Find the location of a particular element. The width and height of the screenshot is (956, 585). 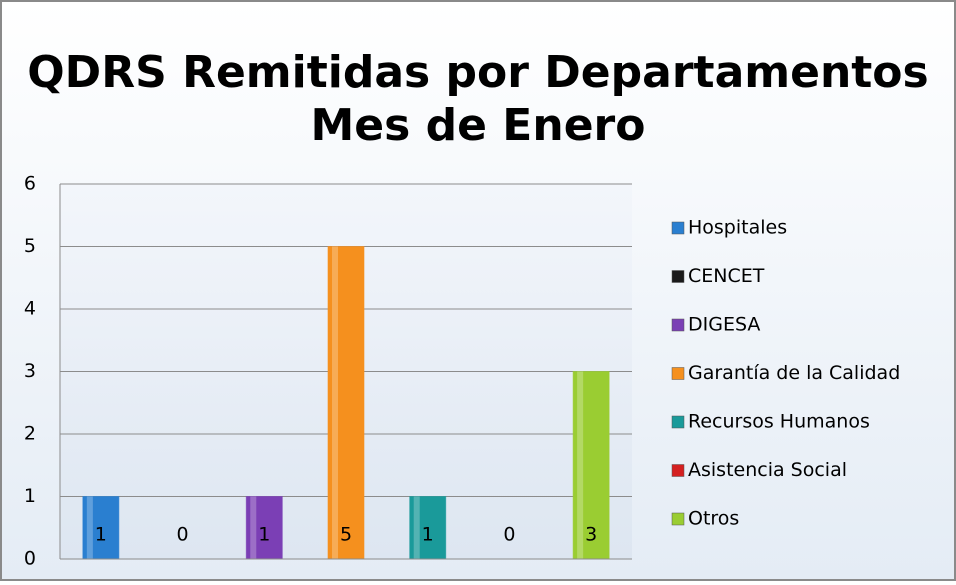

legend-label: DIGESA is located at coordinates (724, 325).